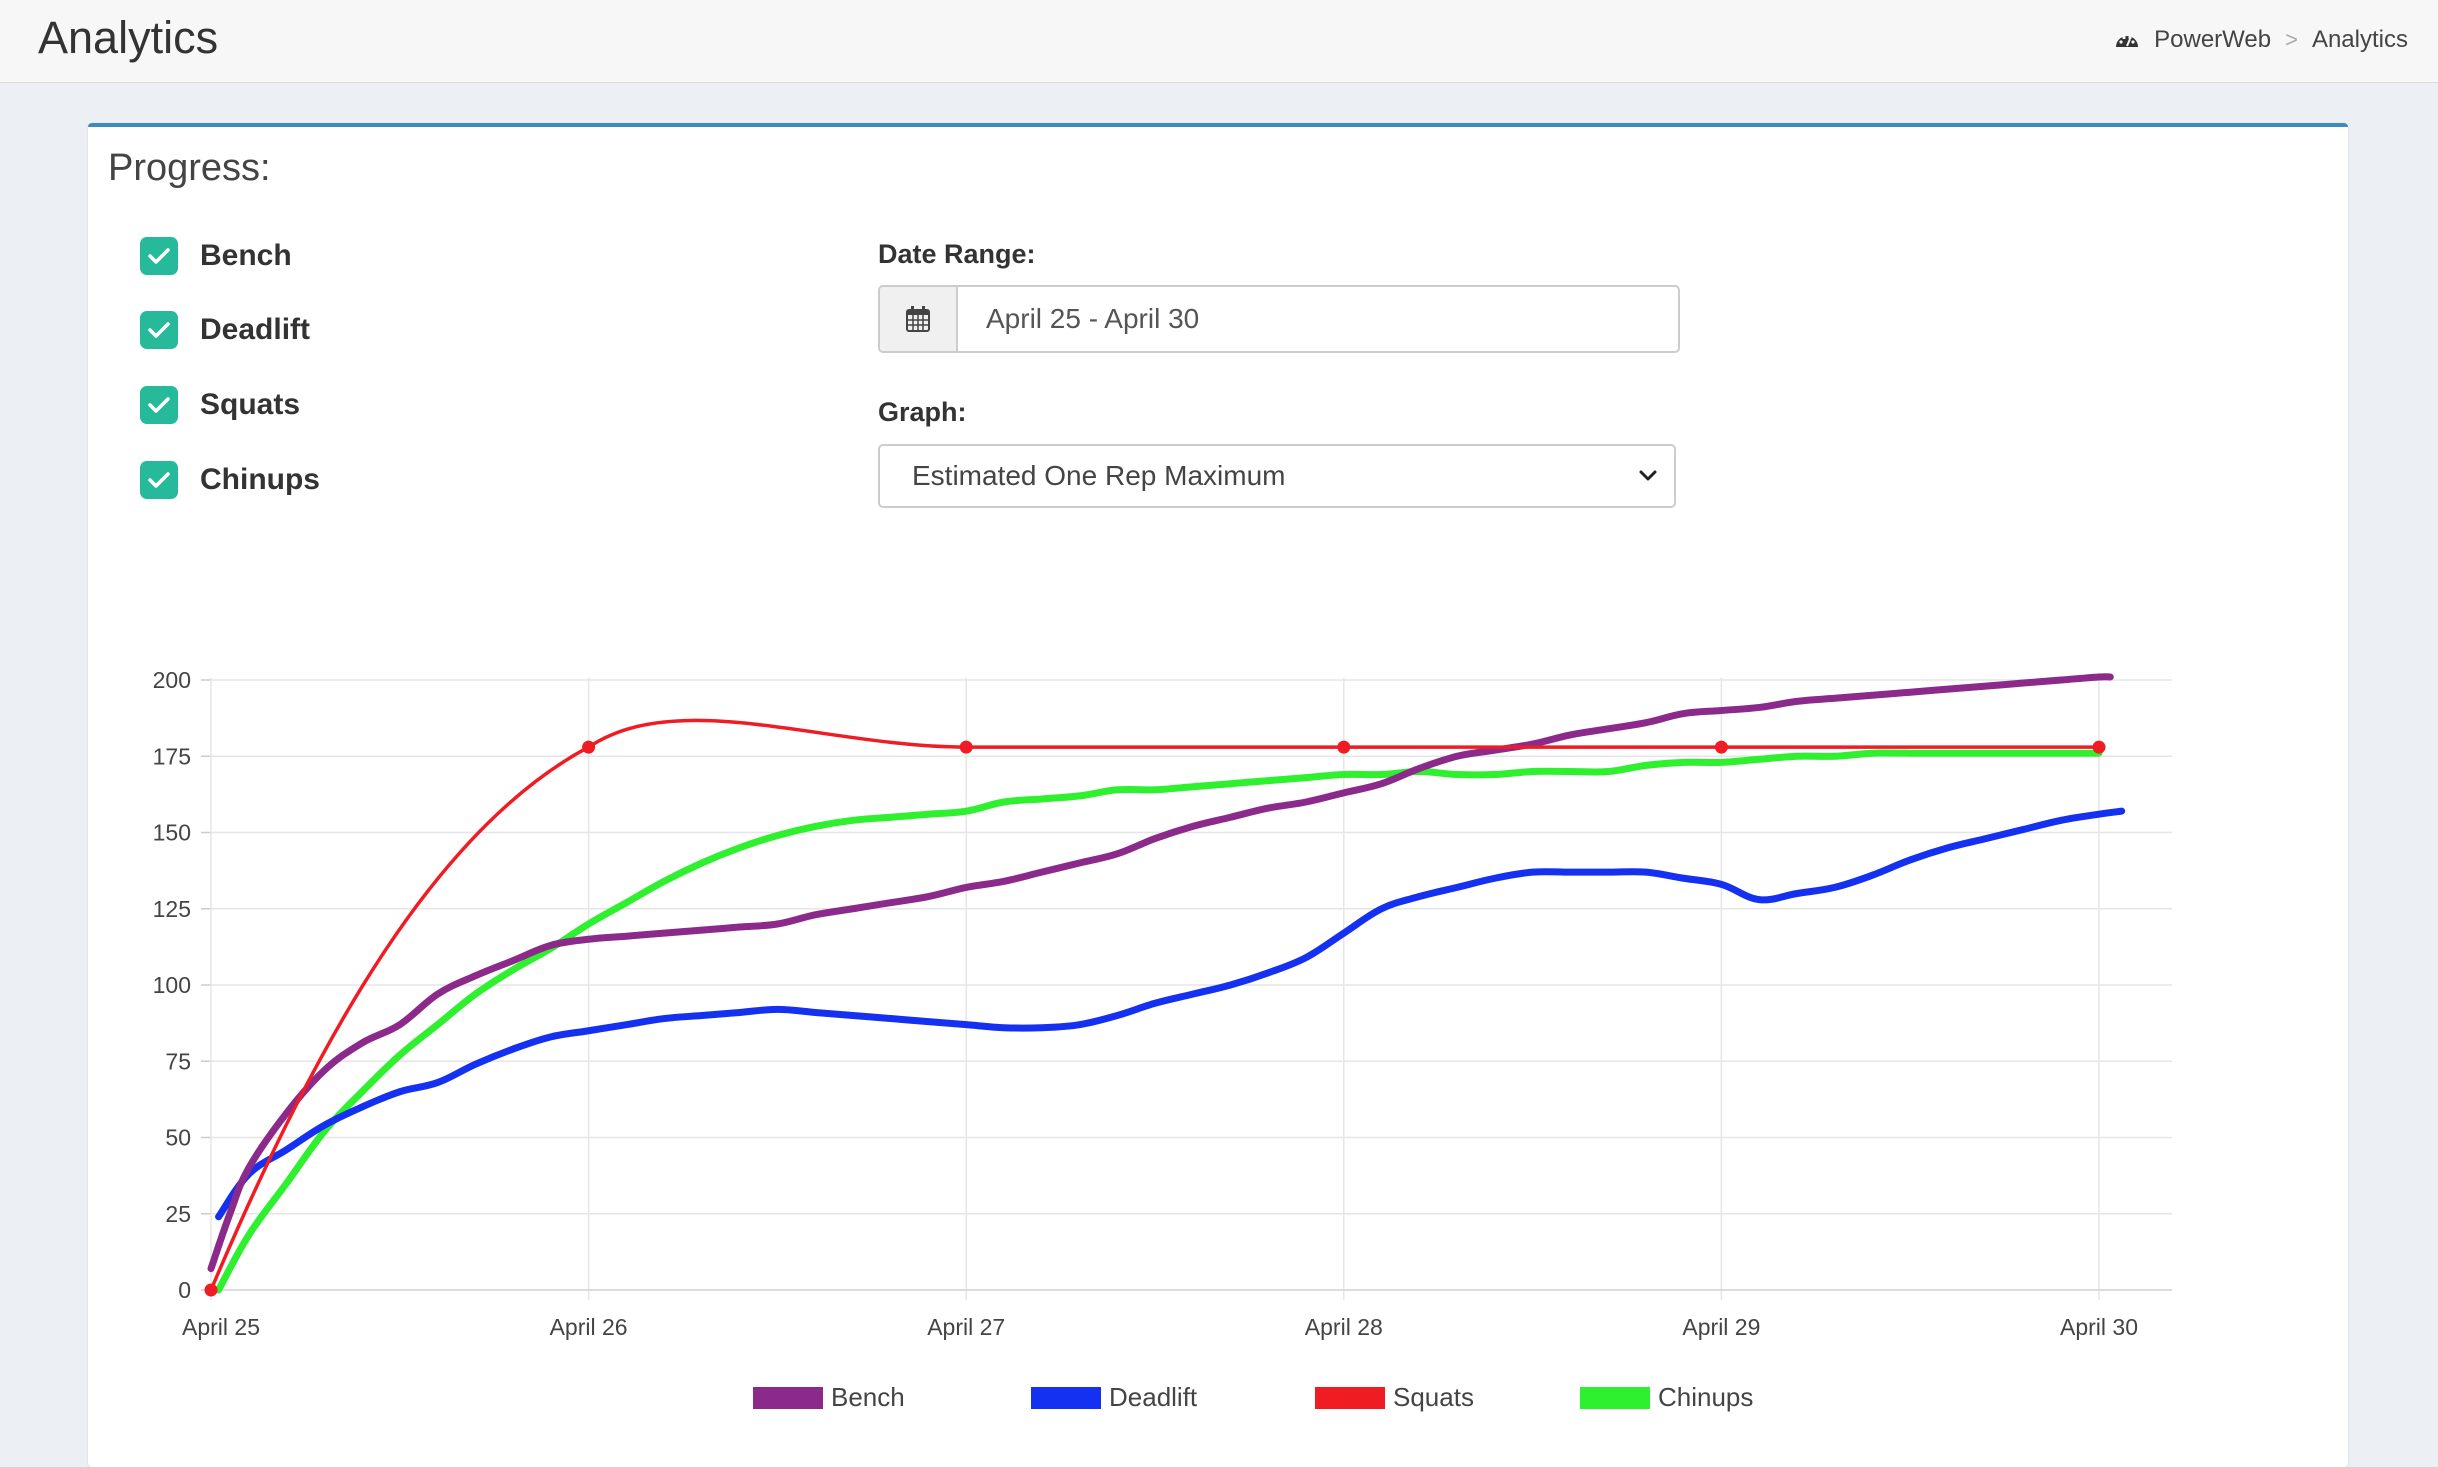 Image resolution: width=2438 pixels, height=1467 pixels. Describe the element at coordinates (184, 1290) in the screenshot. I see `y-tick-label: 0` at that location.